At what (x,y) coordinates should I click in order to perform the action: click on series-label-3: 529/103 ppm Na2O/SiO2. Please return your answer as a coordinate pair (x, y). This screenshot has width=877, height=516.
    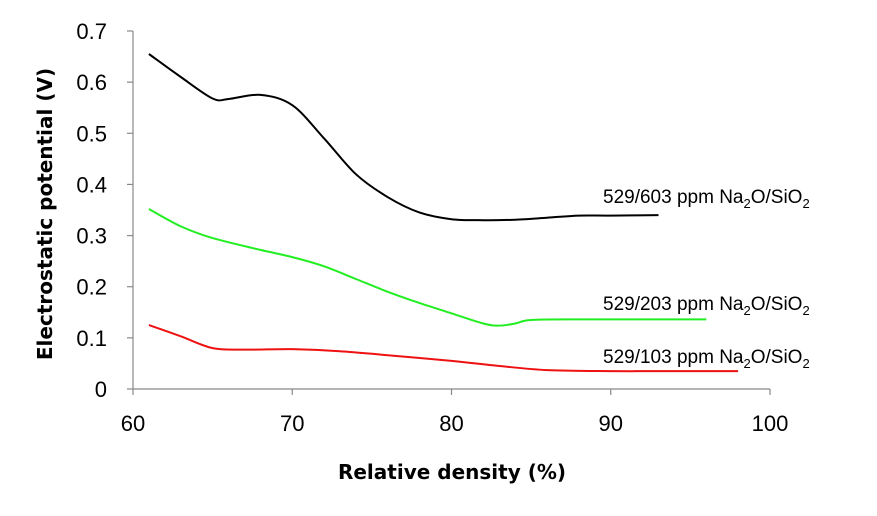
    Looking at the image, I should click on (706, 359).